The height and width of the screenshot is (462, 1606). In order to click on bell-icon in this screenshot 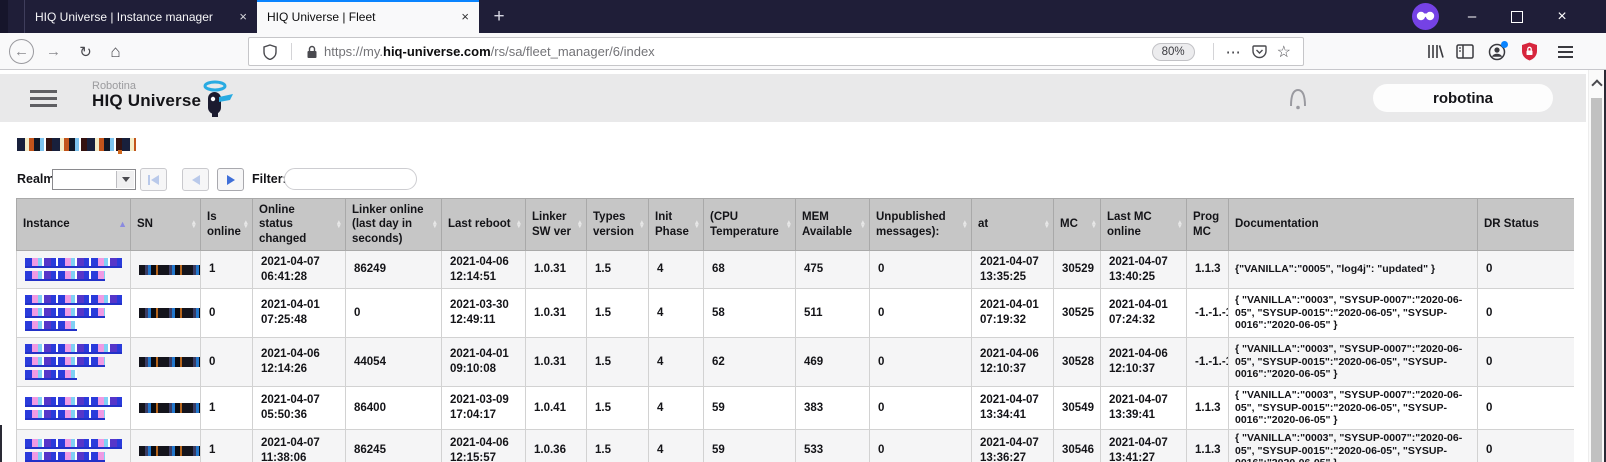, I will do `click(1298, 99)`.